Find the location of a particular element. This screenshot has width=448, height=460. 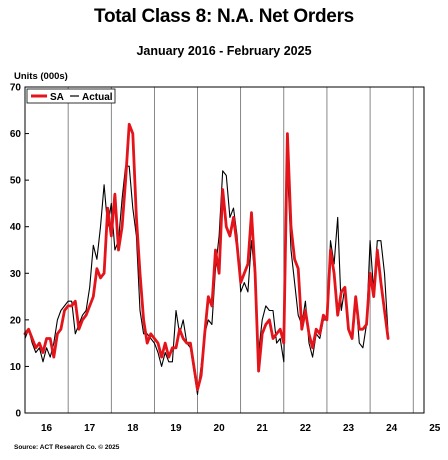

x-tick-label: 25 is located at coordinates (435, 428).